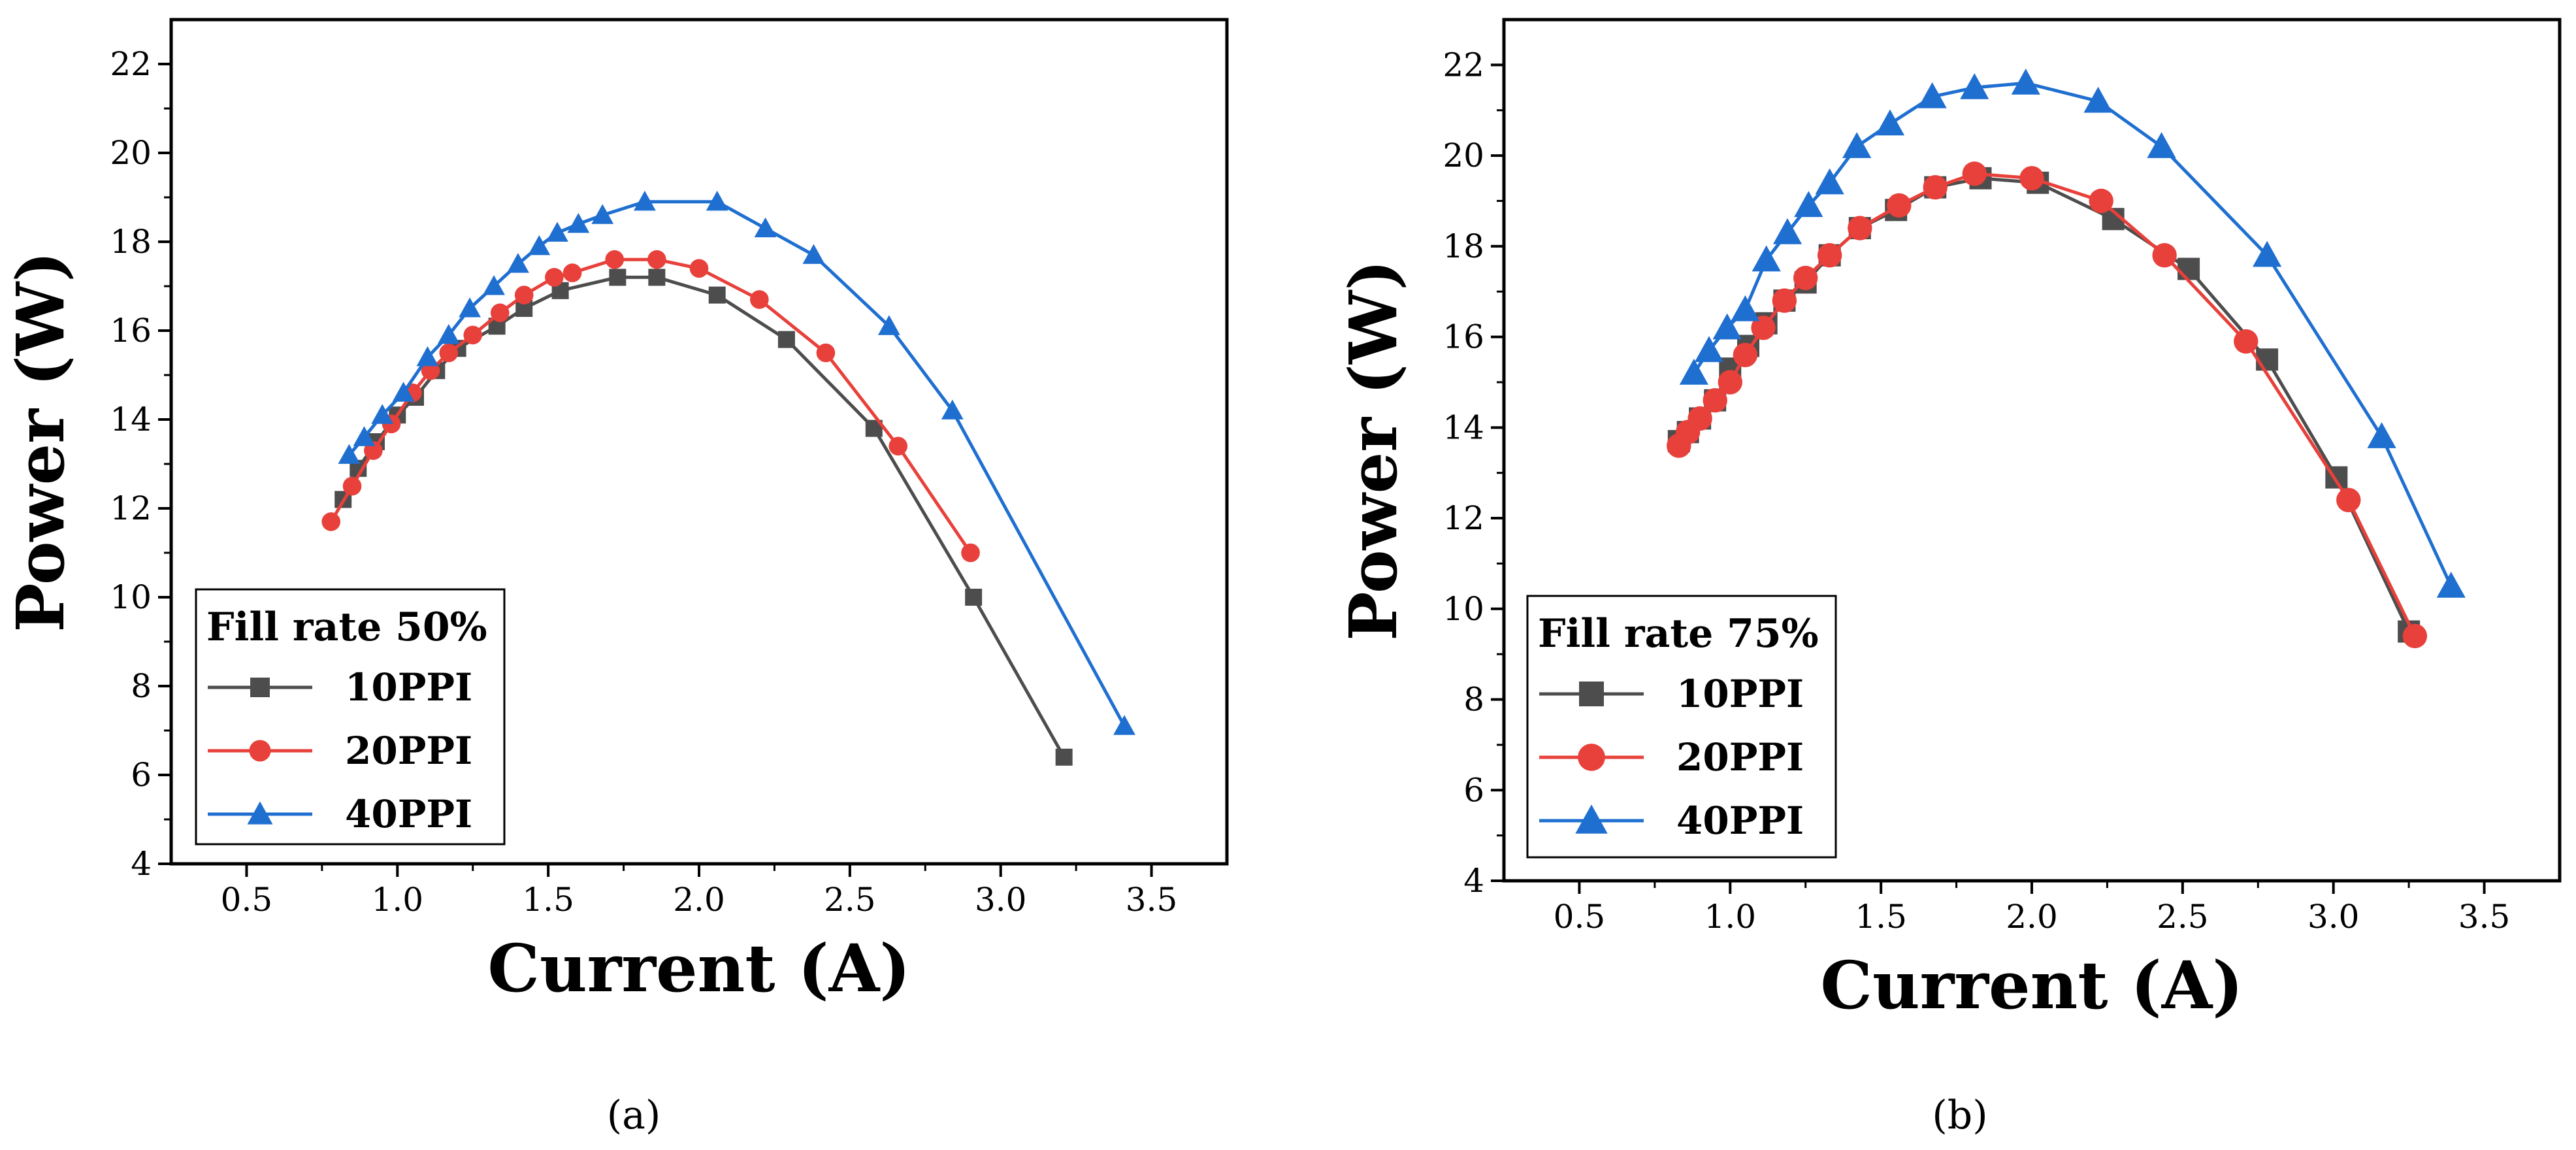  I want to click on x-tick-label: 0.5, so click(247, 900).